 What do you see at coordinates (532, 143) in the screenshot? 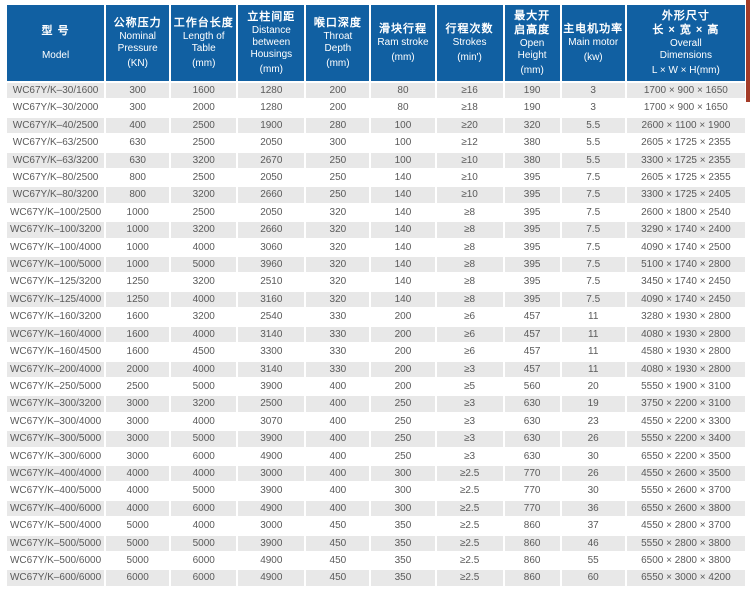
I see `cell-open-height: 380` at bounding box center [532, 143].